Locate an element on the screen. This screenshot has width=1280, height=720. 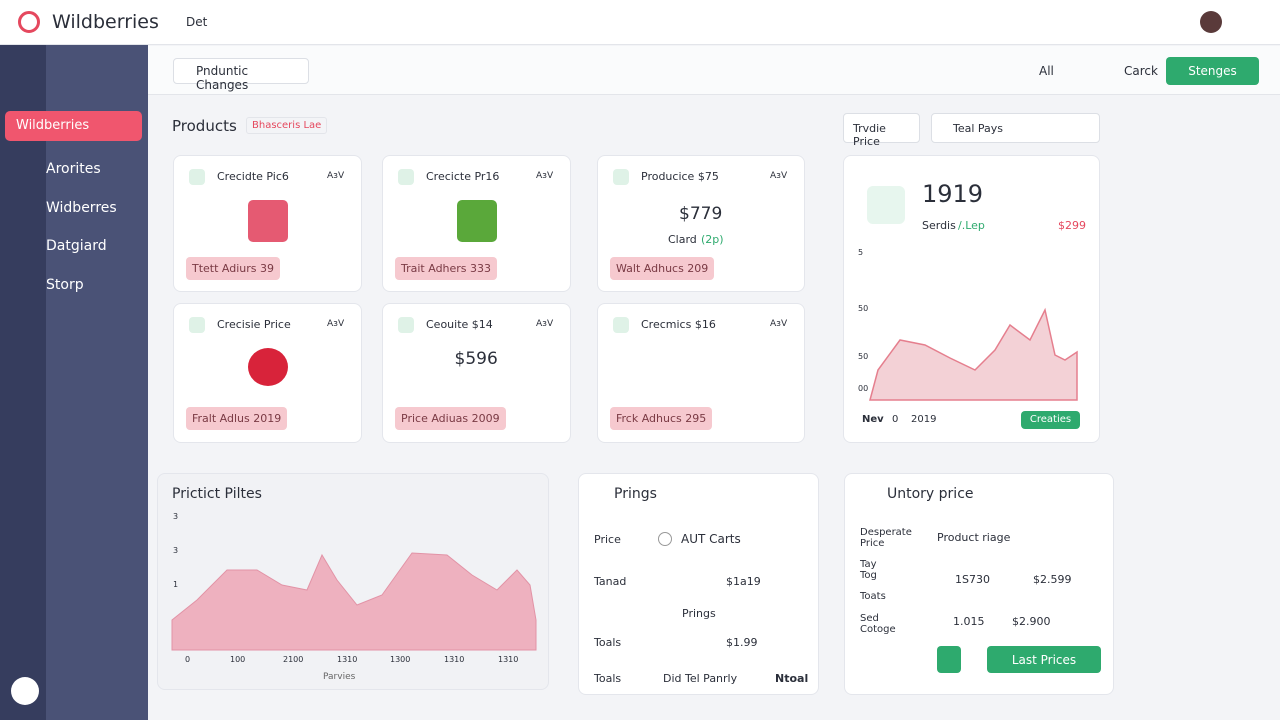
stats-label: Serdis is located at coordinates (939, 225).